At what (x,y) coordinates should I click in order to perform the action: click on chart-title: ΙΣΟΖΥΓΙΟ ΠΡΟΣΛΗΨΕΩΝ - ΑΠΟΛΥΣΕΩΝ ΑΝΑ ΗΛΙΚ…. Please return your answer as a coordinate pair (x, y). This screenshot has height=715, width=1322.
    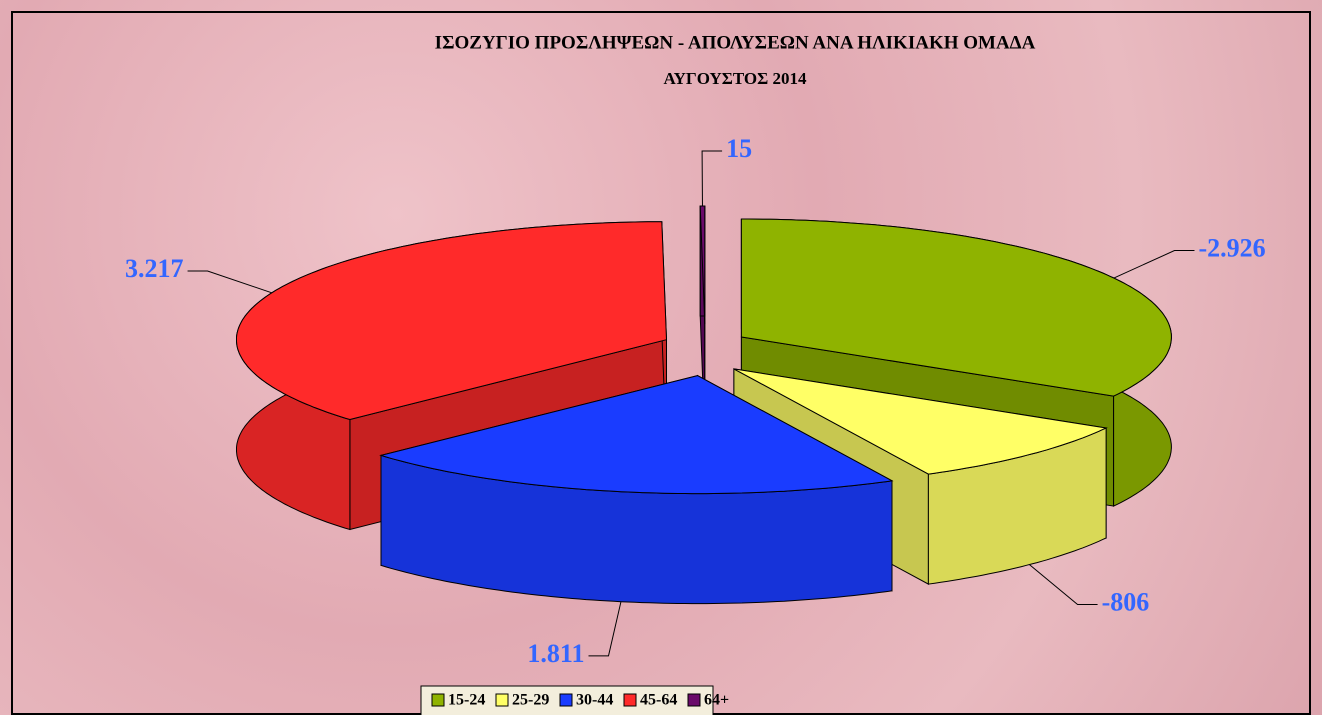
    Looking at the image, I should click on (735, 42).